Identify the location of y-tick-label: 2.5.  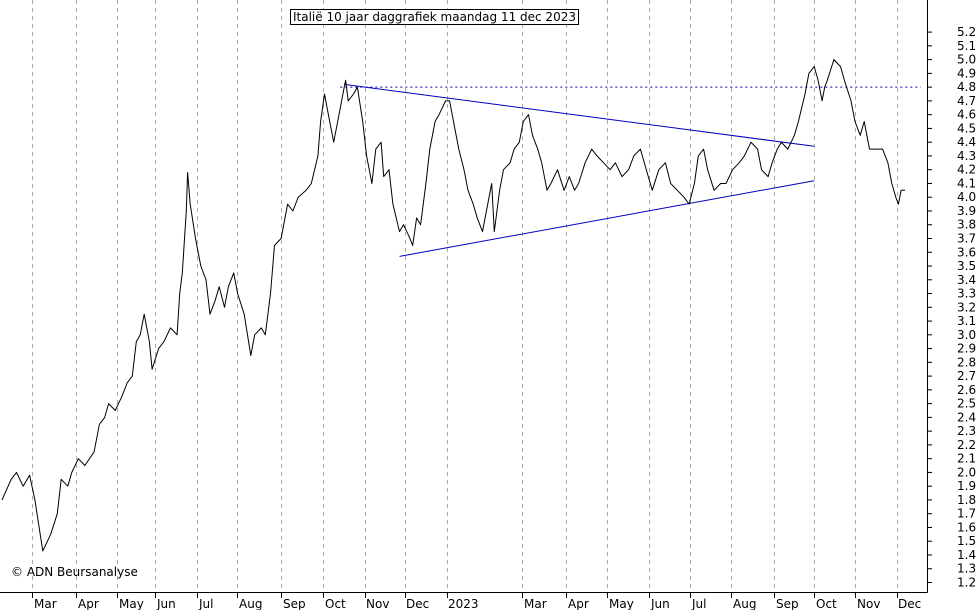
(966, 404).